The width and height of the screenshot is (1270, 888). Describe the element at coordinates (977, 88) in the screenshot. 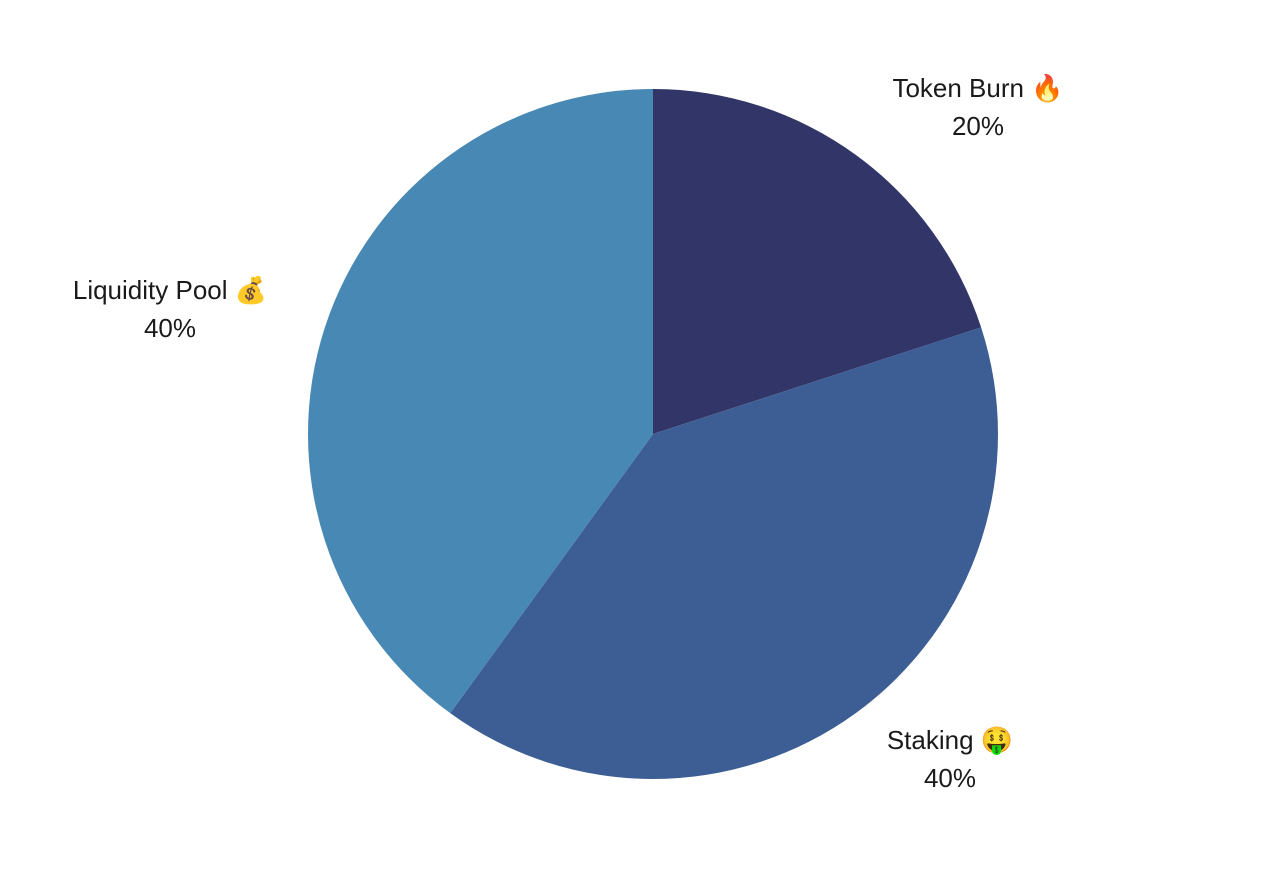

I see `slice-label: Token Burn 🔥` at that location.